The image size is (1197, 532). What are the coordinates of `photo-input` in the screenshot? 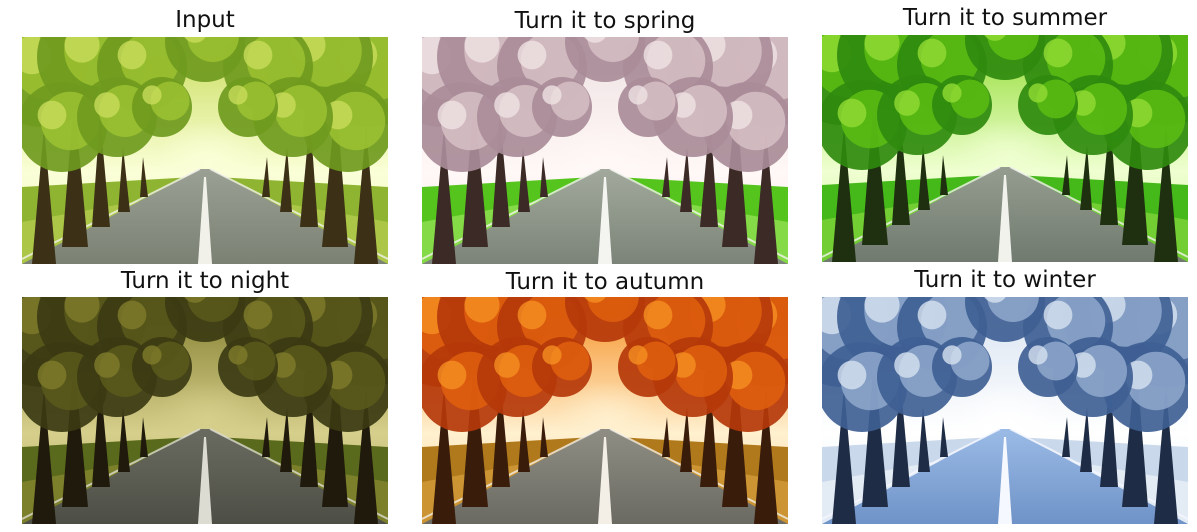 It's located at (205, 150).